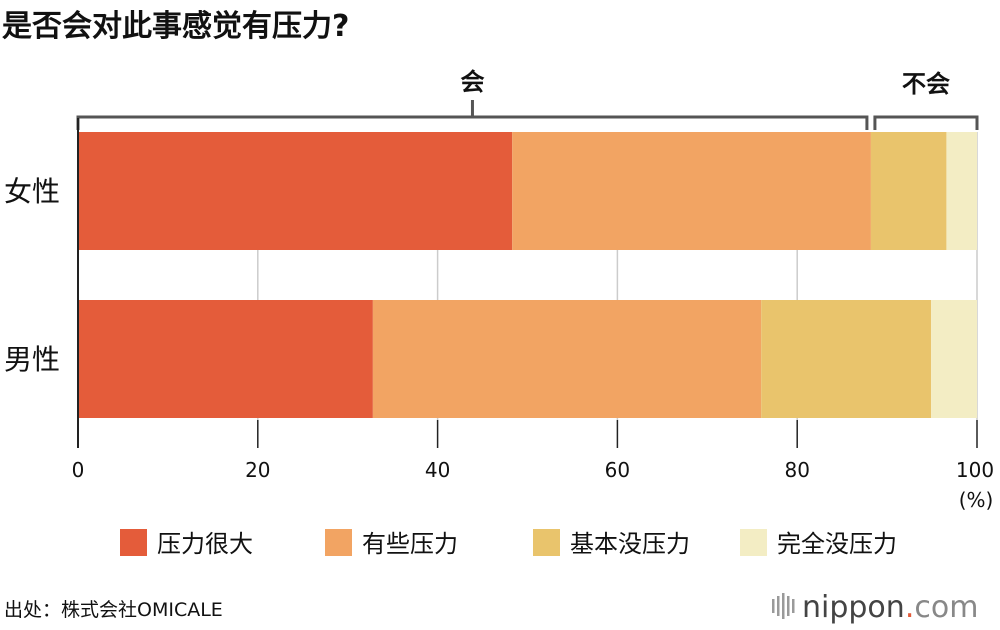 The image size is (1000, 630). I want to click on bracket-label-0: 会, so click(472, 82).